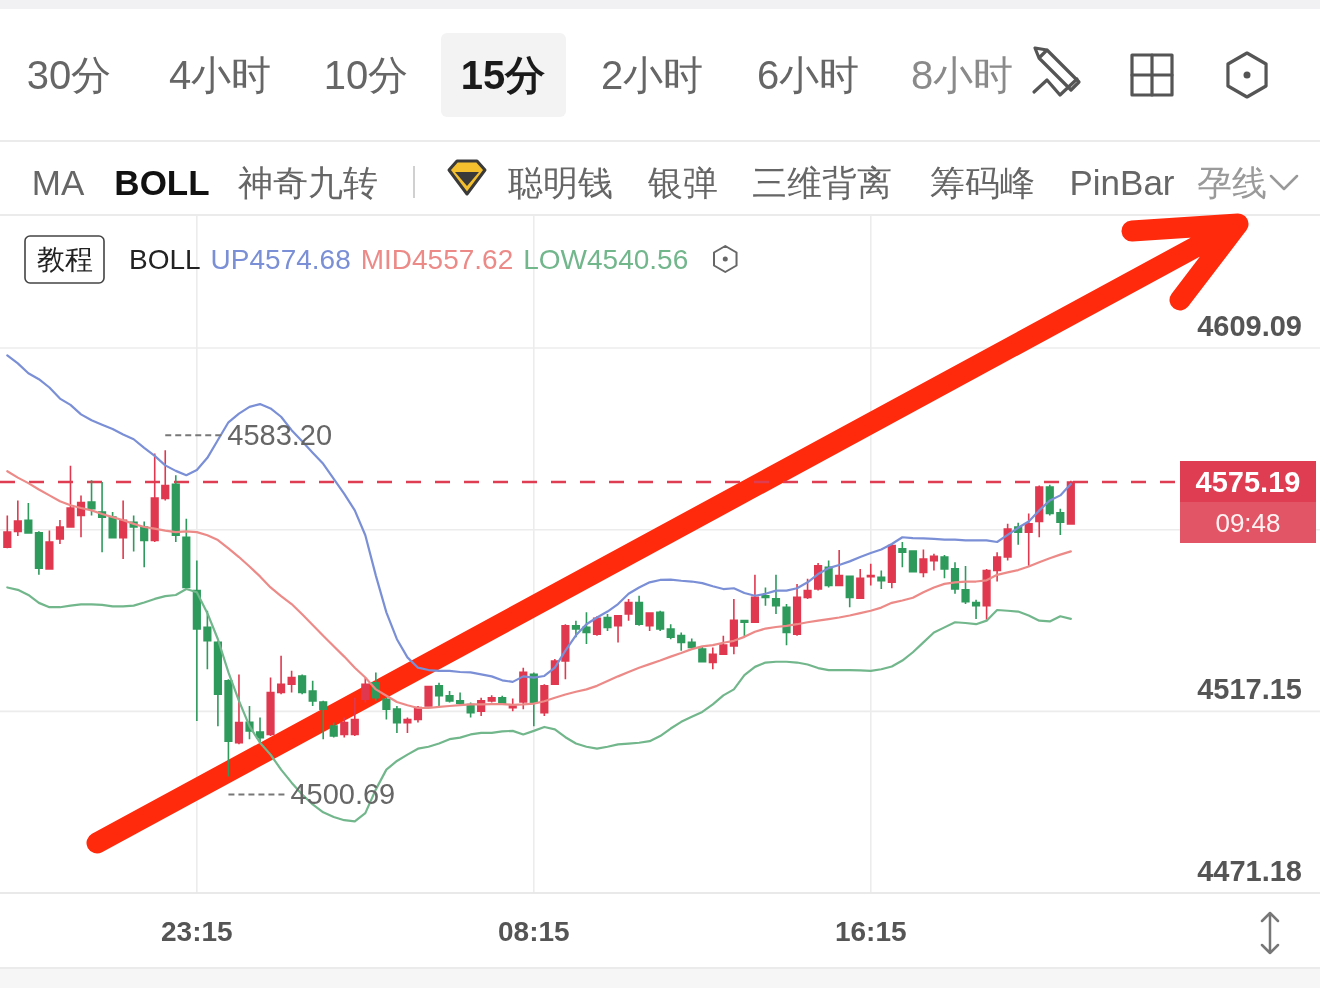 The height and width of the screenshot is (988, 1320). I want to click on text: 8小时, so click(962, 75).